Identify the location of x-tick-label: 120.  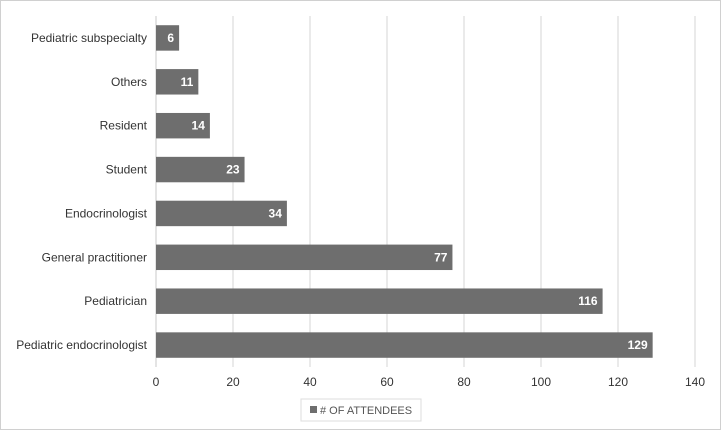
(618, 382).